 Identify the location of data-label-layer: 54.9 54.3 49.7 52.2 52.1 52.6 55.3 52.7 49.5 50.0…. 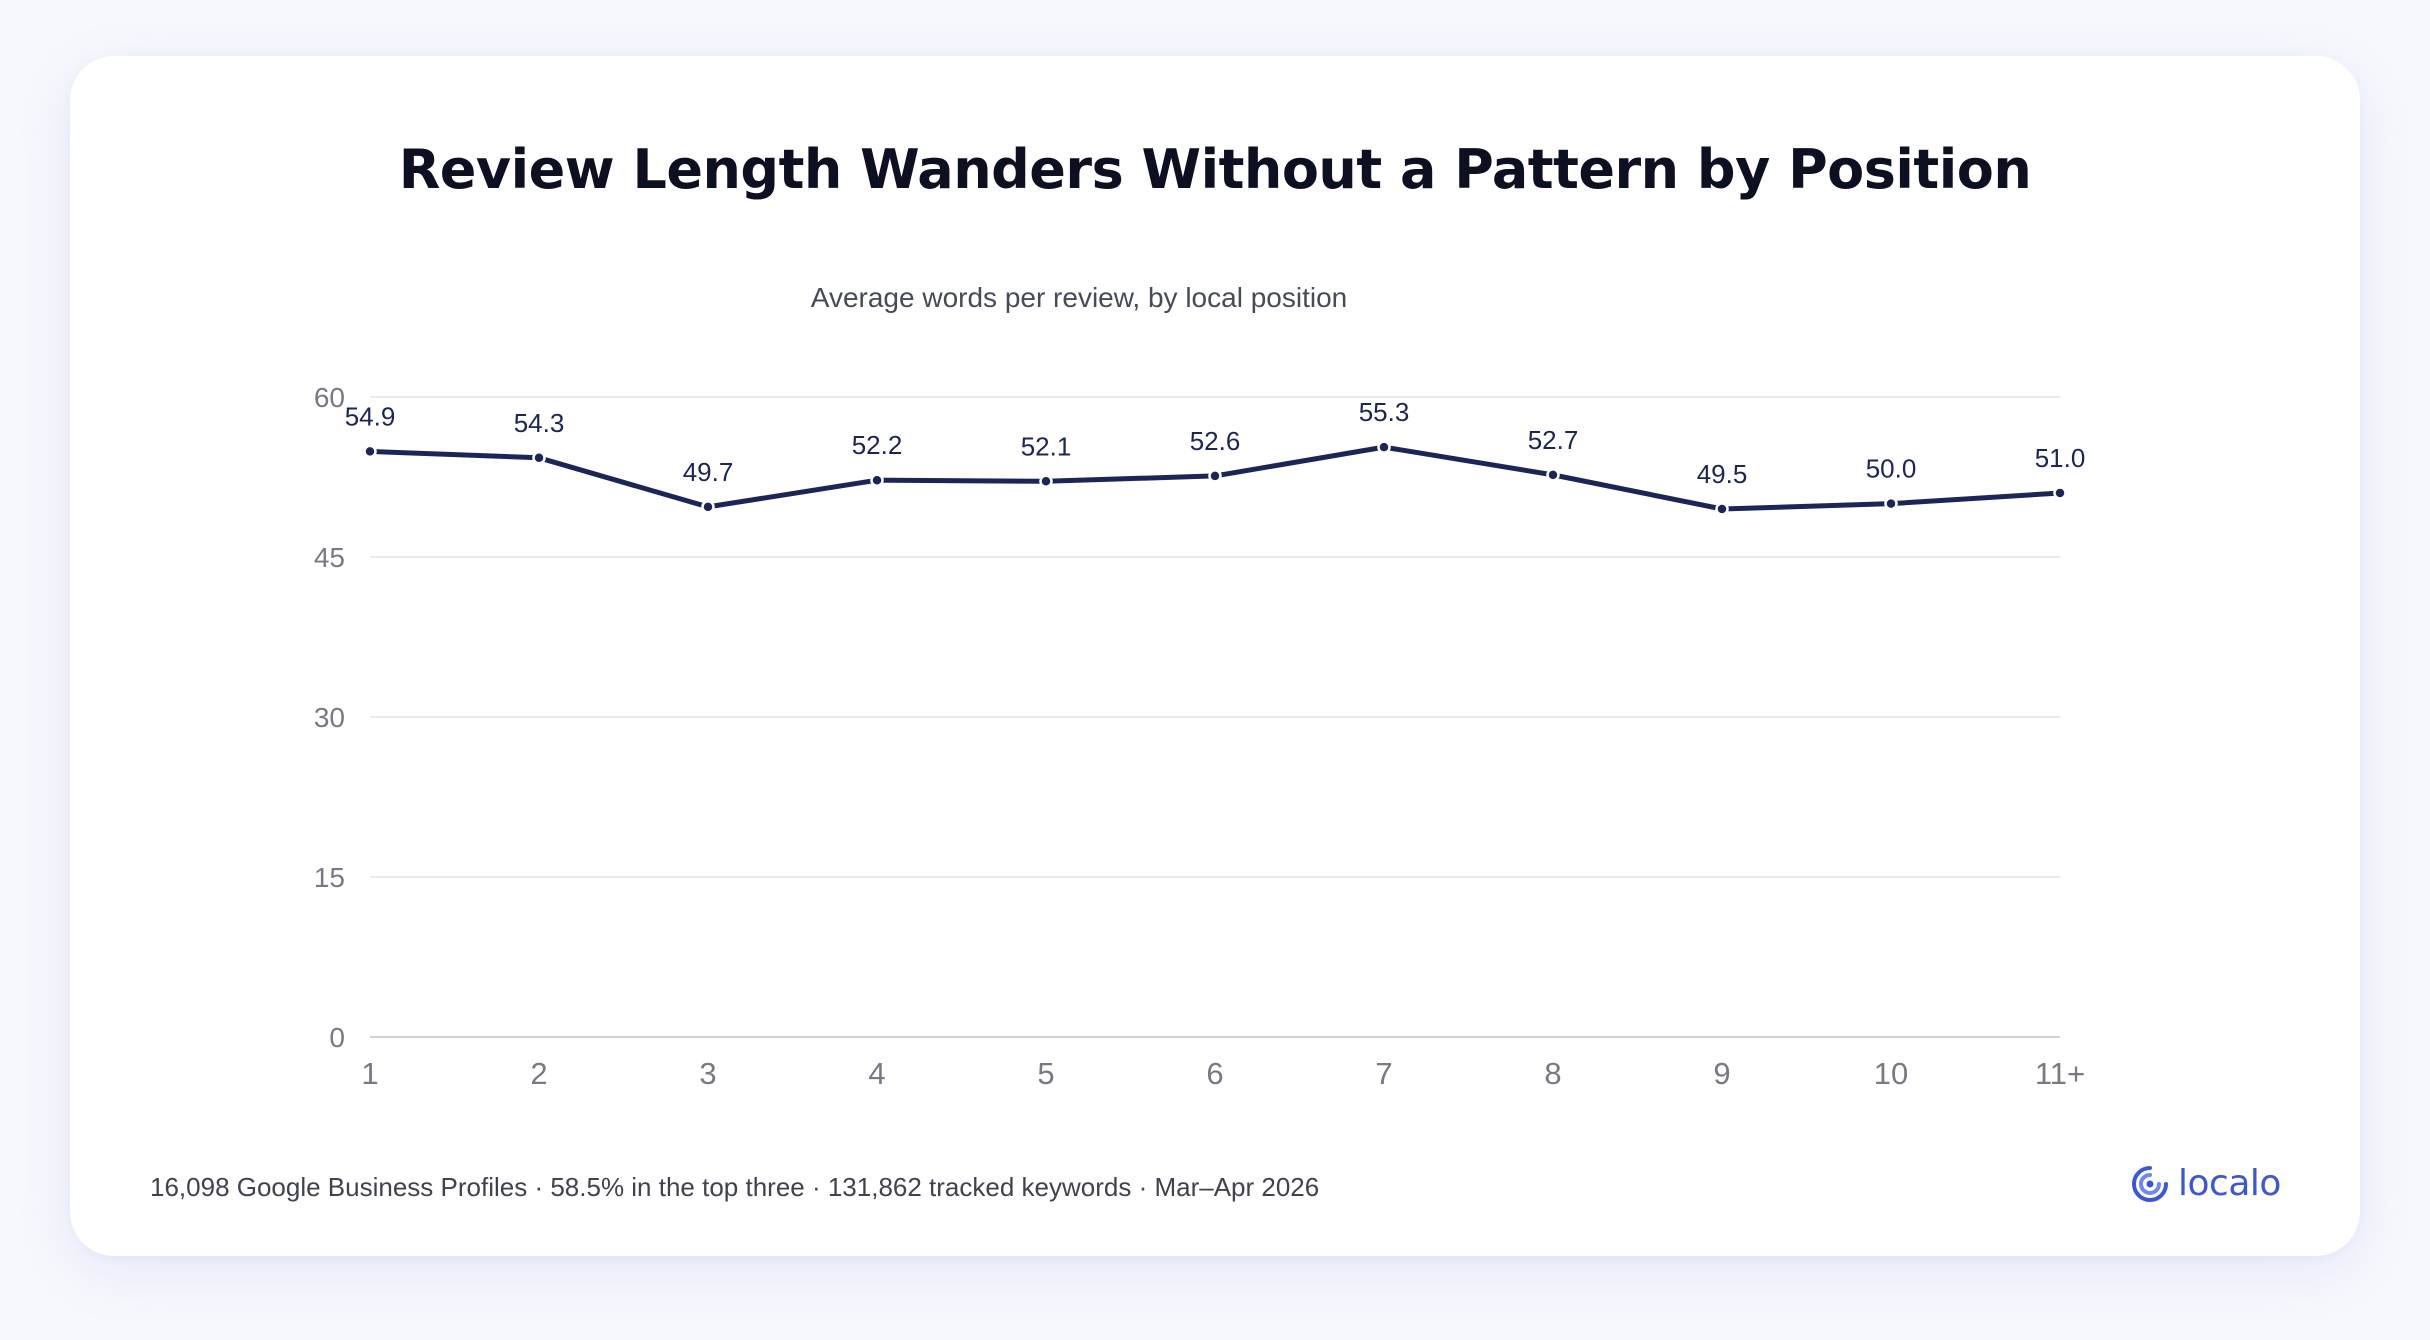
(1215, 443).